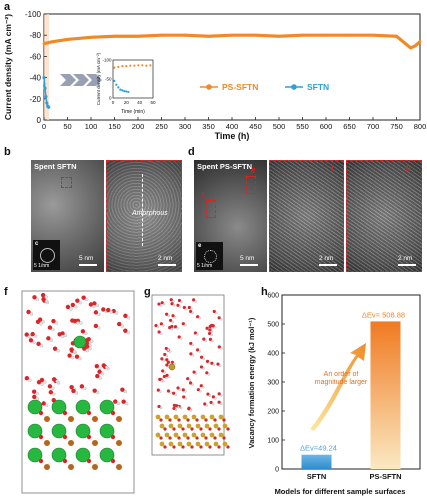 This screenshot has width=427, height=500. What do you see at coordinates (326, 126) in the screenshot?
I see `x-tick-label: 600` at bounding box center [326, 126].